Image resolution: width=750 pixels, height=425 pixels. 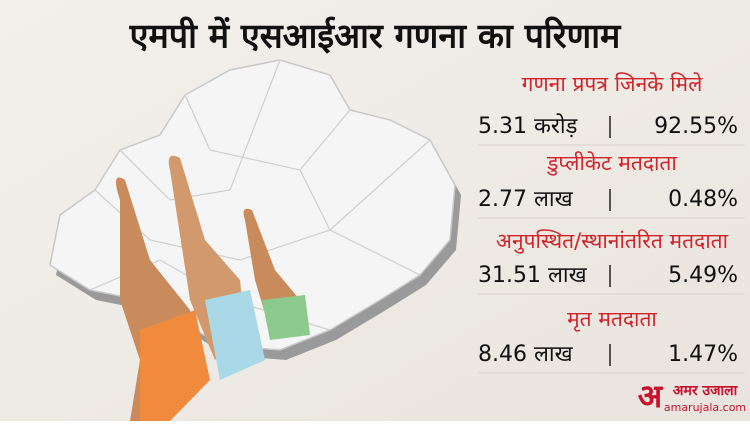 I want to click on stat-count: 5.31 करोड़, so click(x=528, y=126).